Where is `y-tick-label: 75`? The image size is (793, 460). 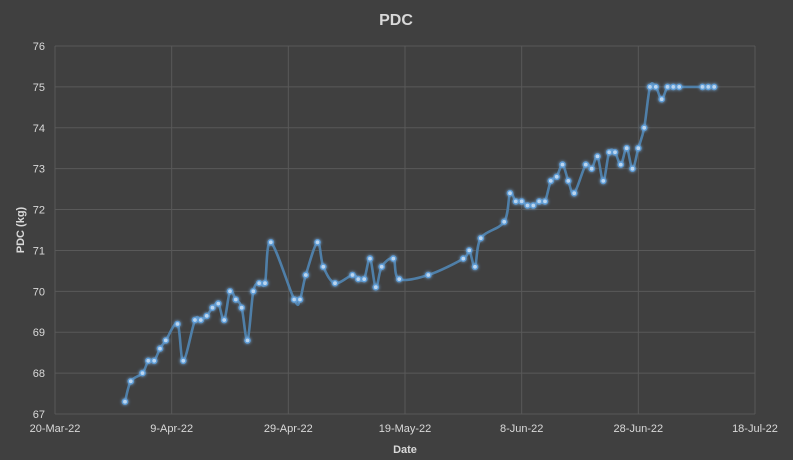
y-tick-label: 75 is located at coordinates (39, 88).